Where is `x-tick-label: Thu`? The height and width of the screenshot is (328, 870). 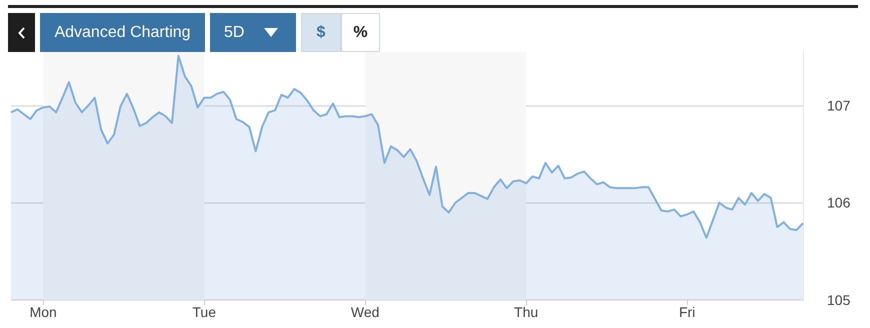
x-tick-label: Thu is located at coordinates (526, 312).